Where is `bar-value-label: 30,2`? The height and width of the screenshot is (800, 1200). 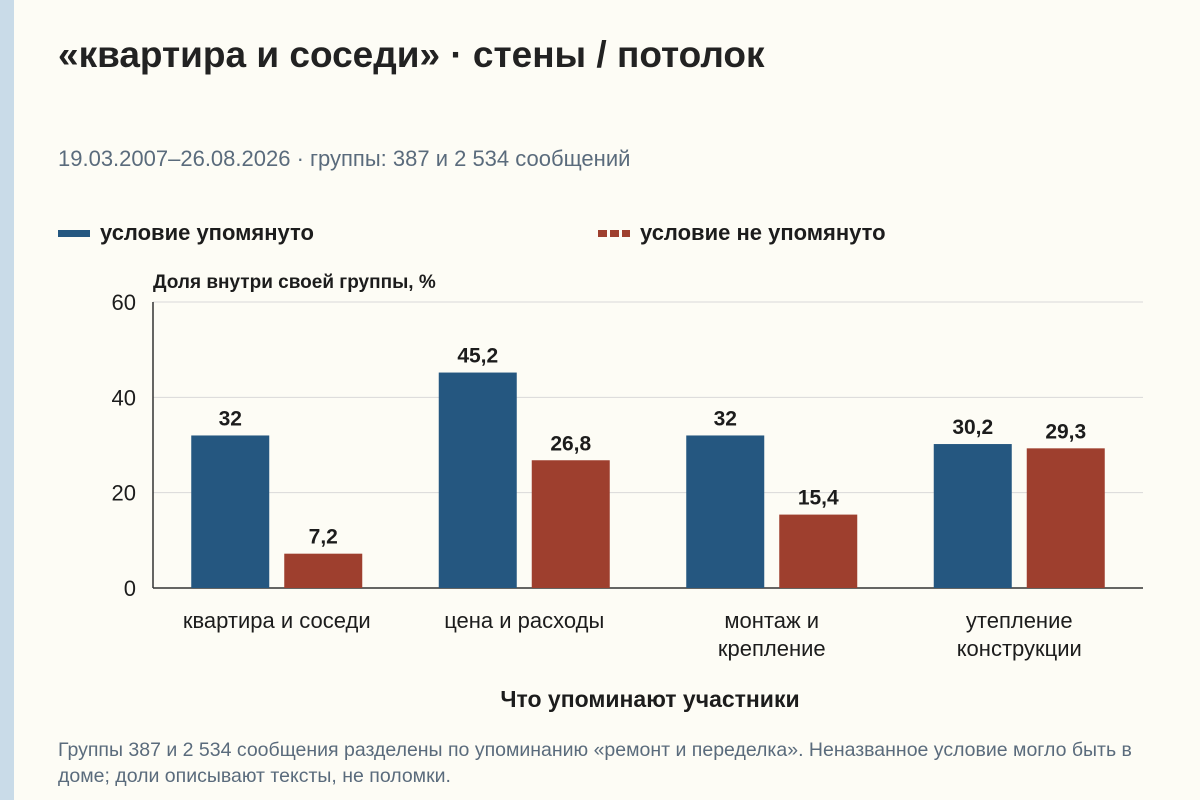
bar-value-label: 30,2 is located at coordinates (972, 427).